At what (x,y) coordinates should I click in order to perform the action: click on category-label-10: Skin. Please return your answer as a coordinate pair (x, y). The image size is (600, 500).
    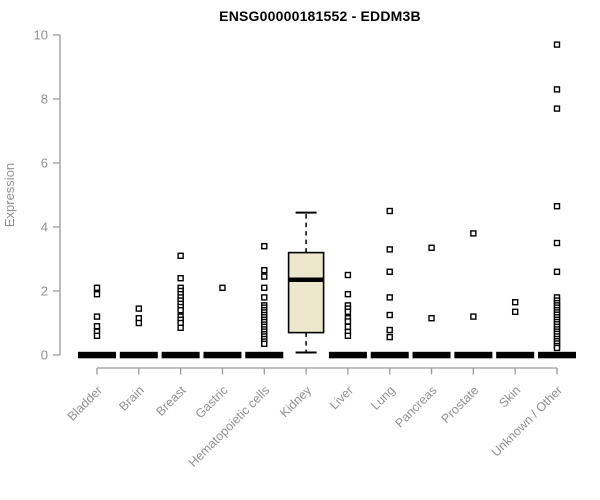
    Looking at the image, I should click on (509, 396).